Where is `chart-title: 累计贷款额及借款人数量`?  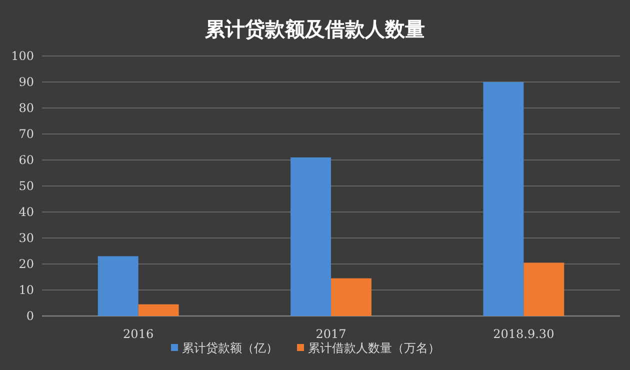 chart-title: 累计贷款额及借款人数量 is located at coordinates (314, 29).